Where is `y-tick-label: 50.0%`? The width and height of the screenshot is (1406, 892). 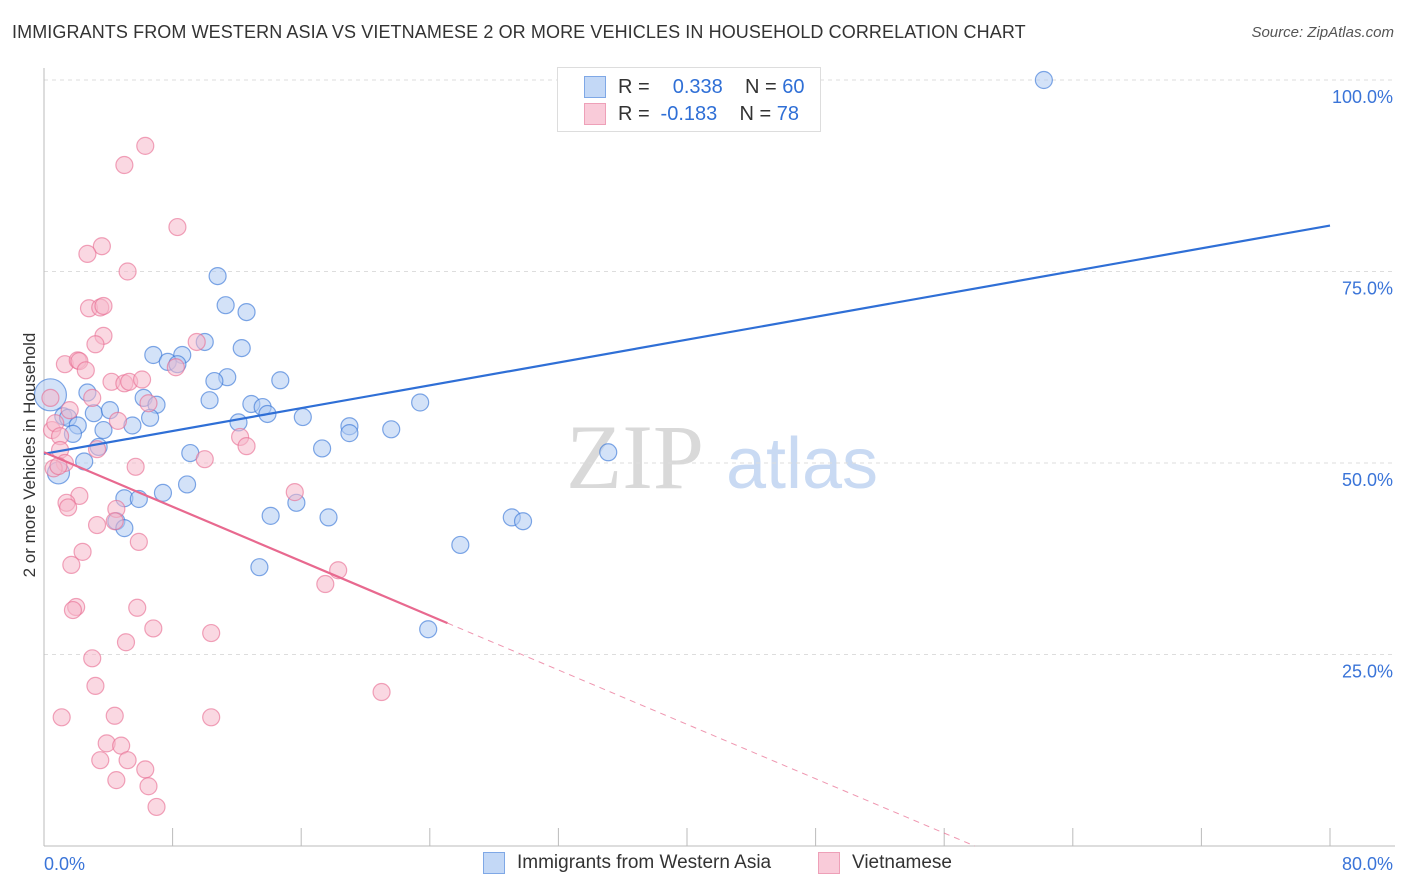
y-tick-label: 50.0% is located at coordinates (1367, 480).